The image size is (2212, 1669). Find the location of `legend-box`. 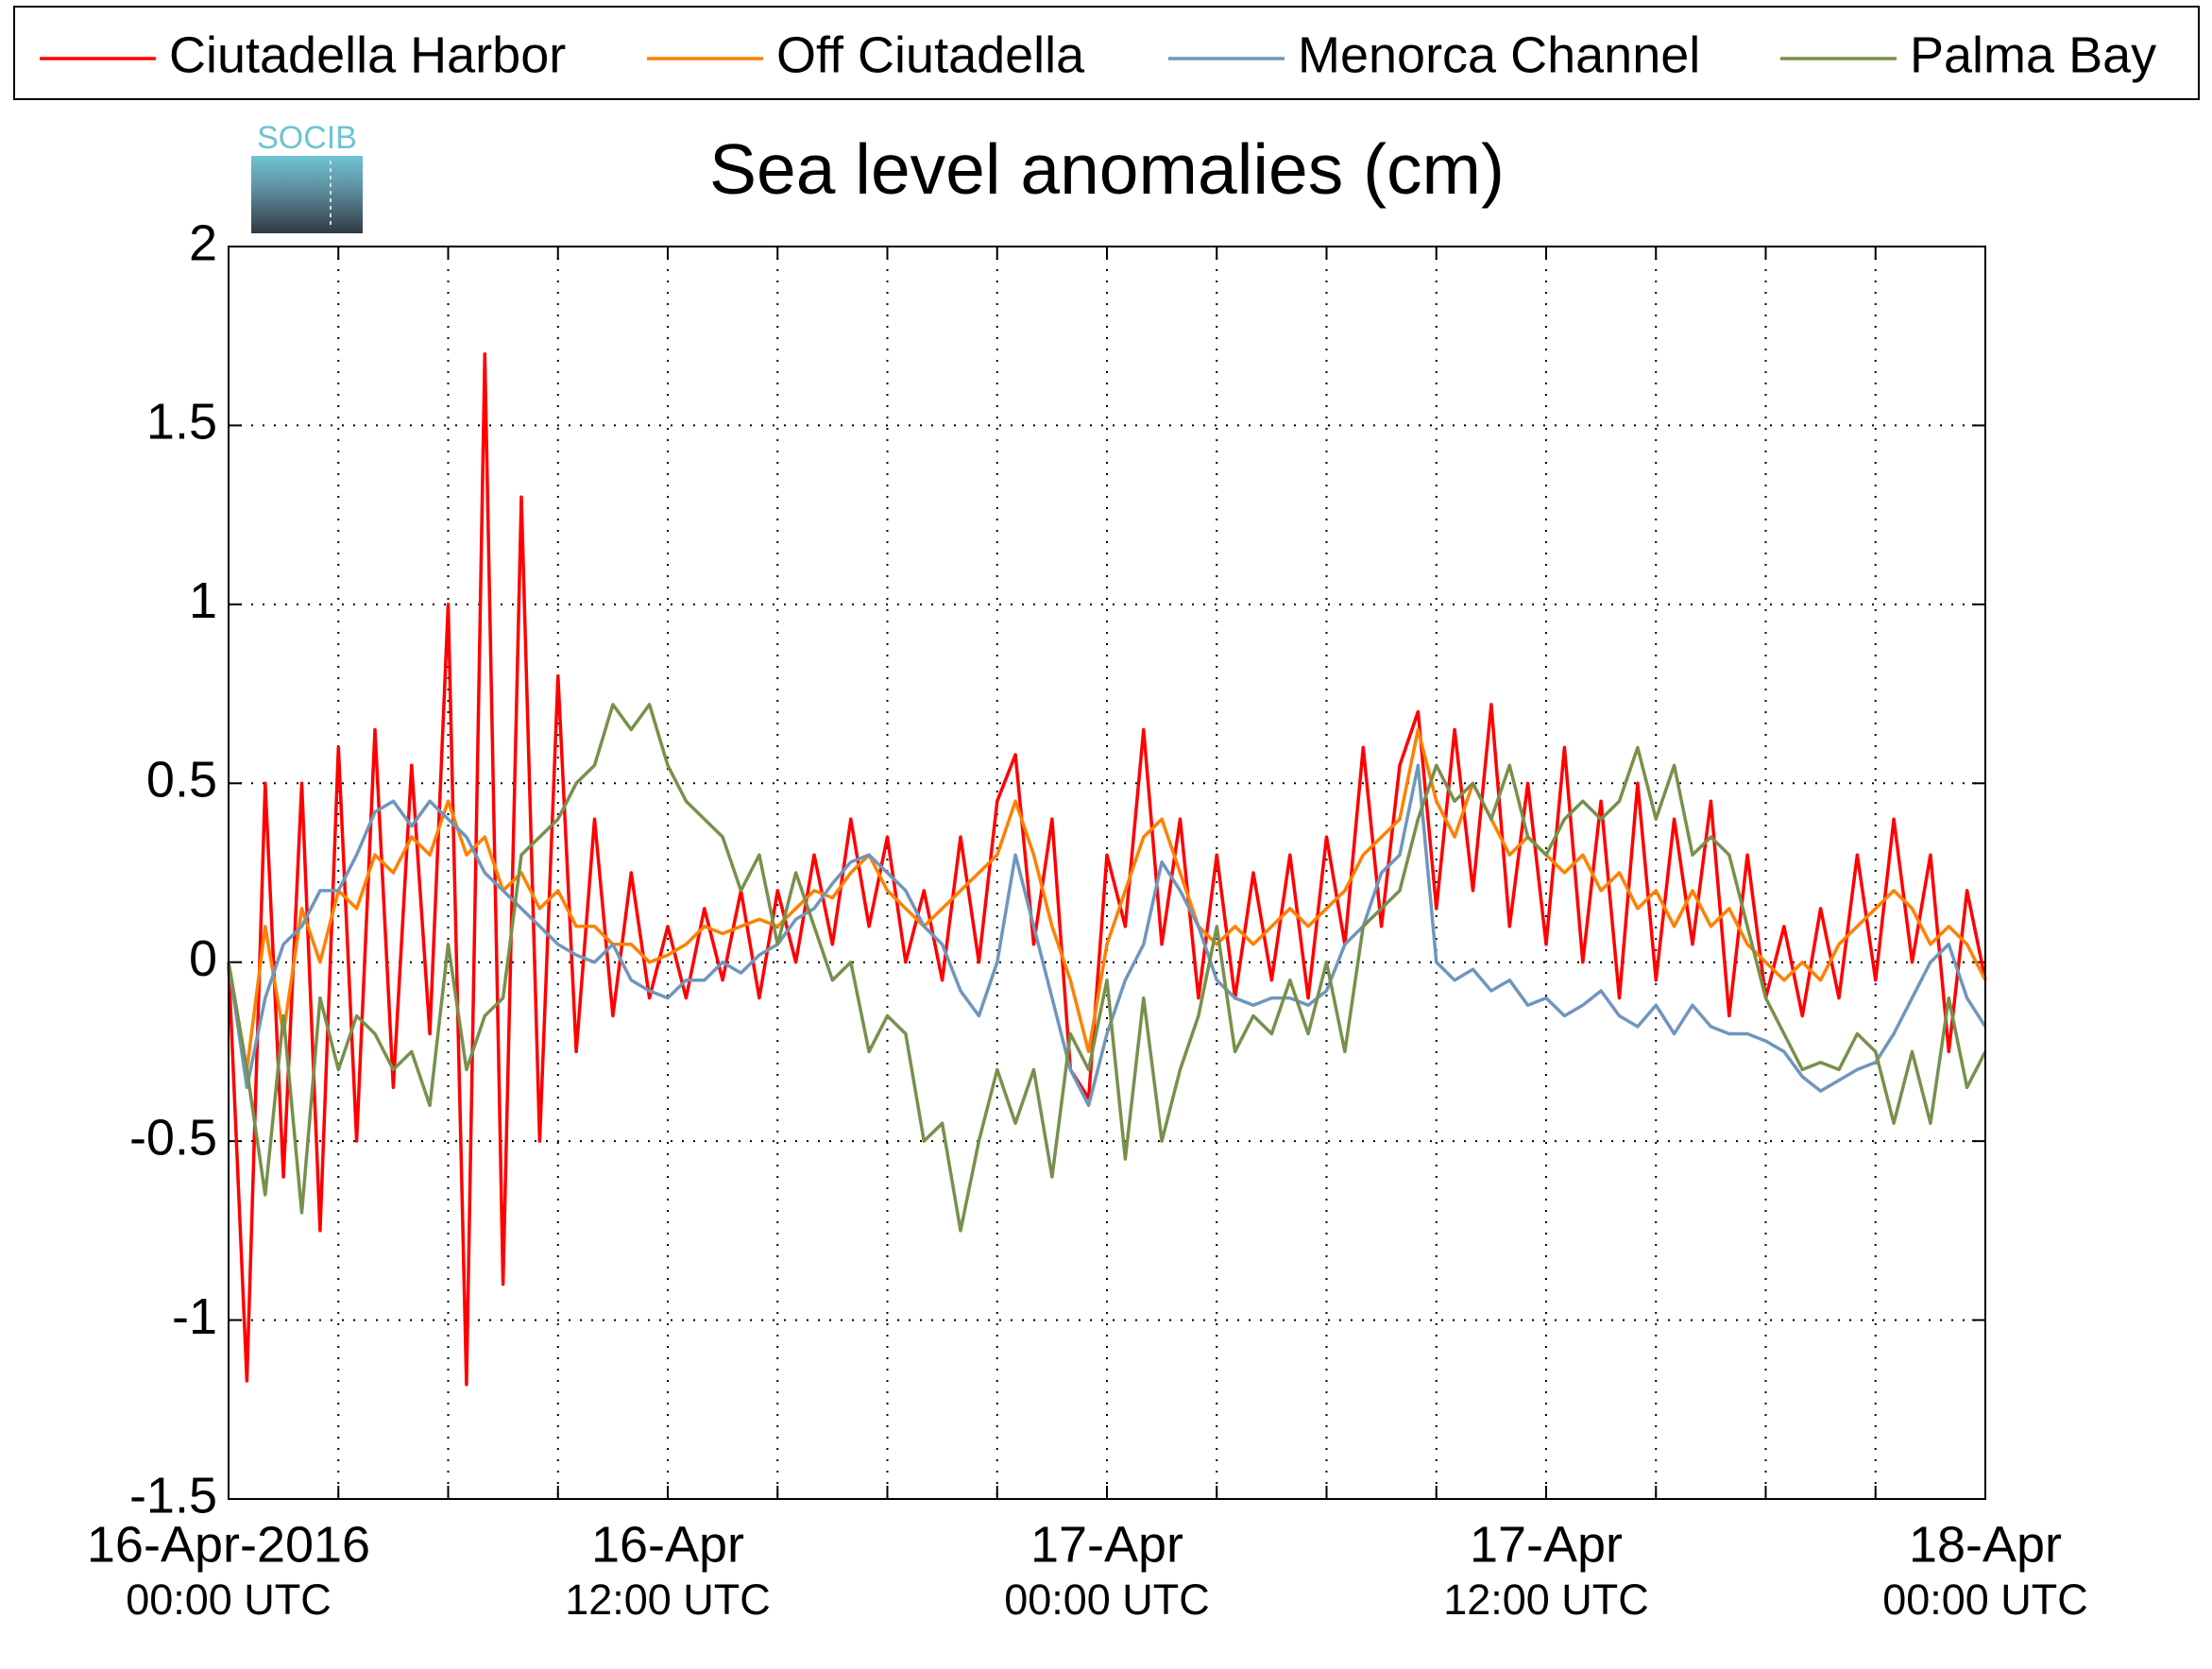

legend-box is located at coordinates (1106, 53).